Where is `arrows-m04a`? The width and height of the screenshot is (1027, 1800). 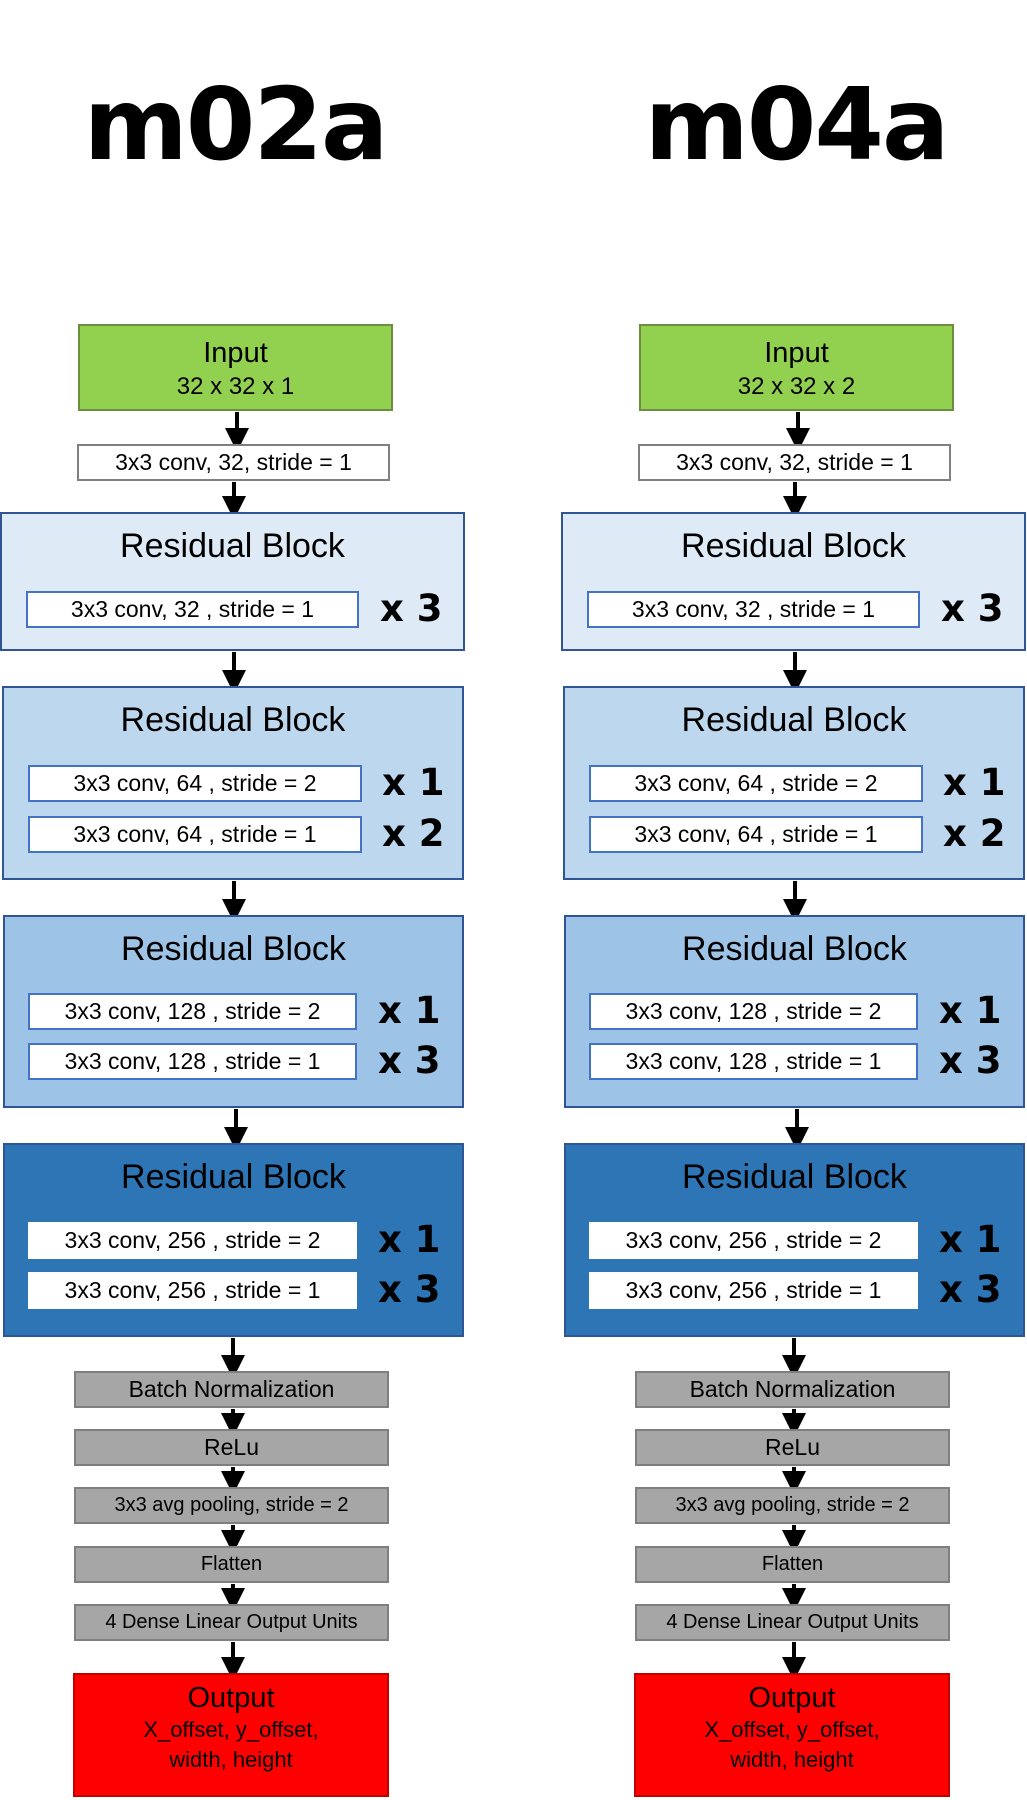
arrows-m04a is located at coordinates (796, 1046).